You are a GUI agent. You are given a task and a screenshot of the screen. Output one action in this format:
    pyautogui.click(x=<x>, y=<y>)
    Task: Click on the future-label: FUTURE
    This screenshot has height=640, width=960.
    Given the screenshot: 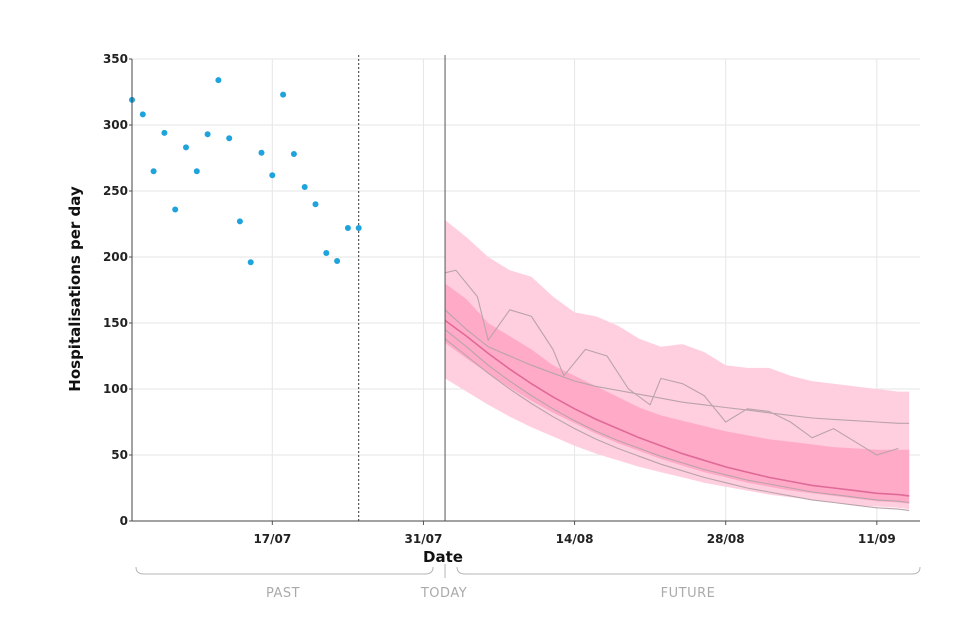 What is the action you would take?
    pyautogui.click(x=688, y=593)
    